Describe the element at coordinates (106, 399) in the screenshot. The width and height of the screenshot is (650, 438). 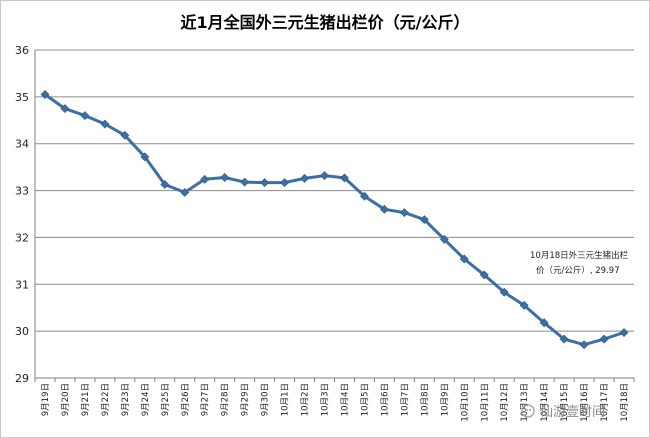
I see `x-tick-label: 9月22日` at that location.